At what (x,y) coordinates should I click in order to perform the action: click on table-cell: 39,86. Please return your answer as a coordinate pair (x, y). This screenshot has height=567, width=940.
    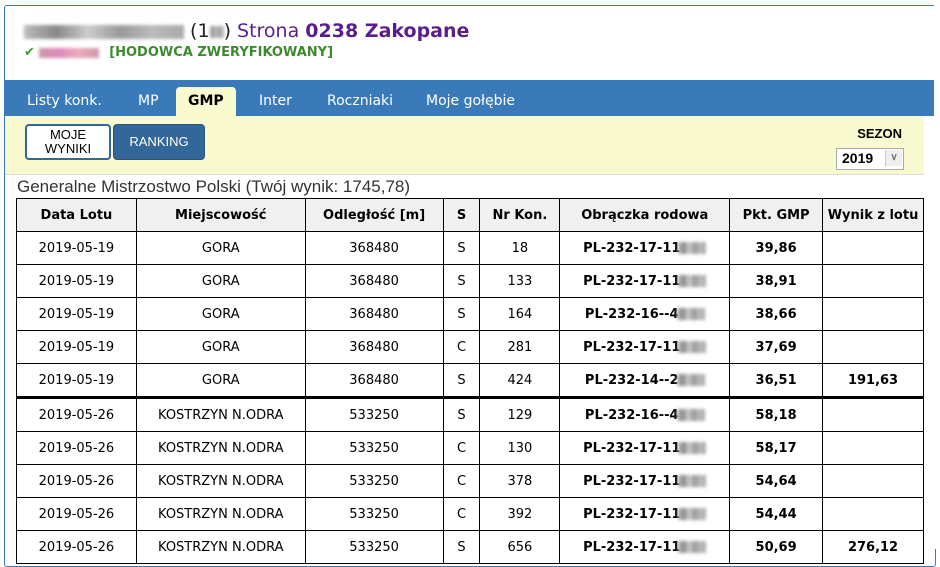
    Looking at the image, I should click on (776, 248).